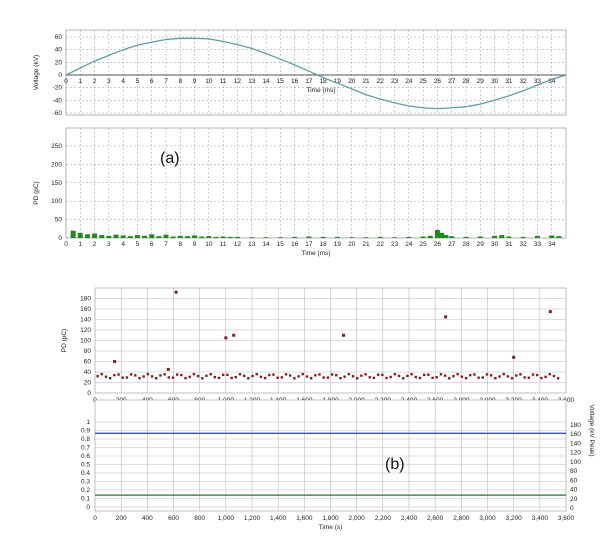  What do you see at coordinates (226, 518) in the screenshot?
I see `x-tick-label: 1,000` at bounding box center [226, 518].